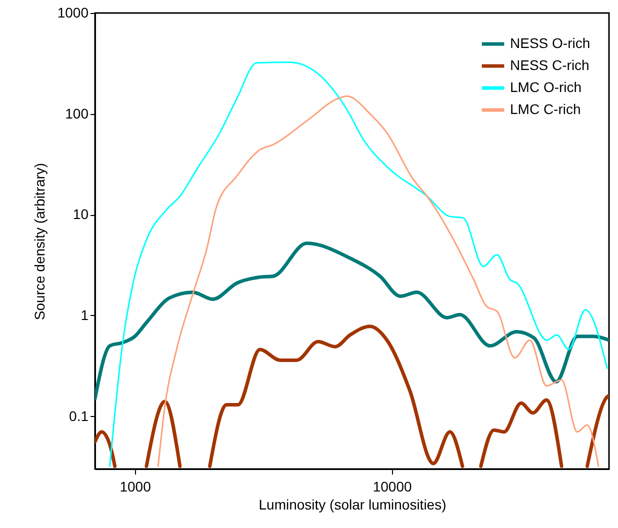 The image size is (618, 528). Describe the element at coordinates (73, 12) in the screenshot. I see `y-tick-label: 1000` at that location.